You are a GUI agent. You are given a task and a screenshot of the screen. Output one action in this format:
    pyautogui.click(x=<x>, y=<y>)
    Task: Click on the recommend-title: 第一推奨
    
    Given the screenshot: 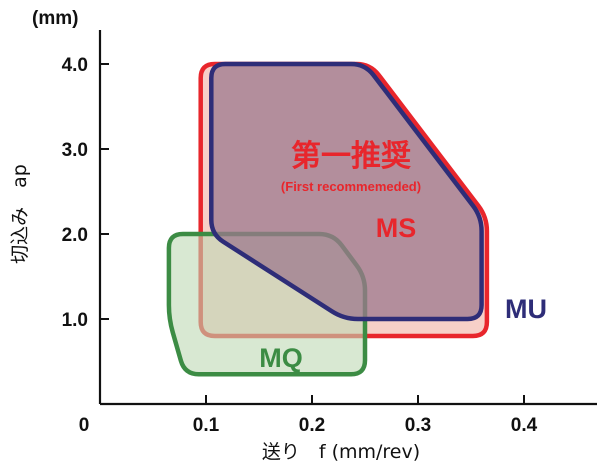 What is the action you would take?
    pyautogui.click(x=351, y=156)
    